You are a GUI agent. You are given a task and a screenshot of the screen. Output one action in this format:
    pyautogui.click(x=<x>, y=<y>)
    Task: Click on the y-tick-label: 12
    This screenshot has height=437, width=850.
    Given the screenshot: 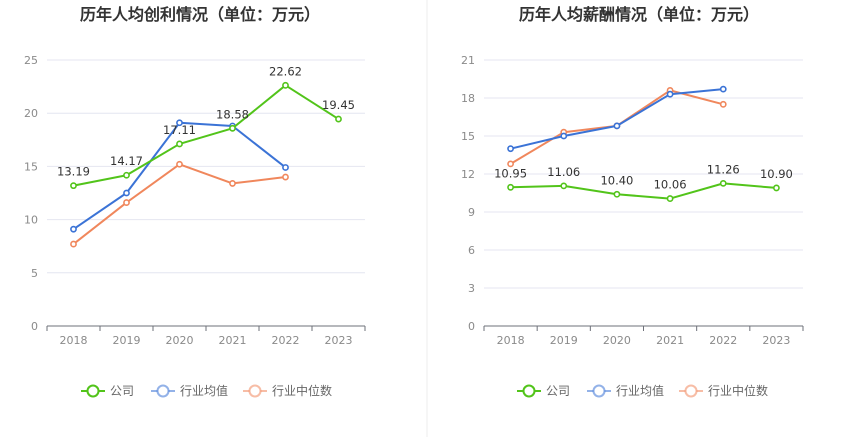 What is the action you would take?
    pyautogui.click(x=468, y=174)
    